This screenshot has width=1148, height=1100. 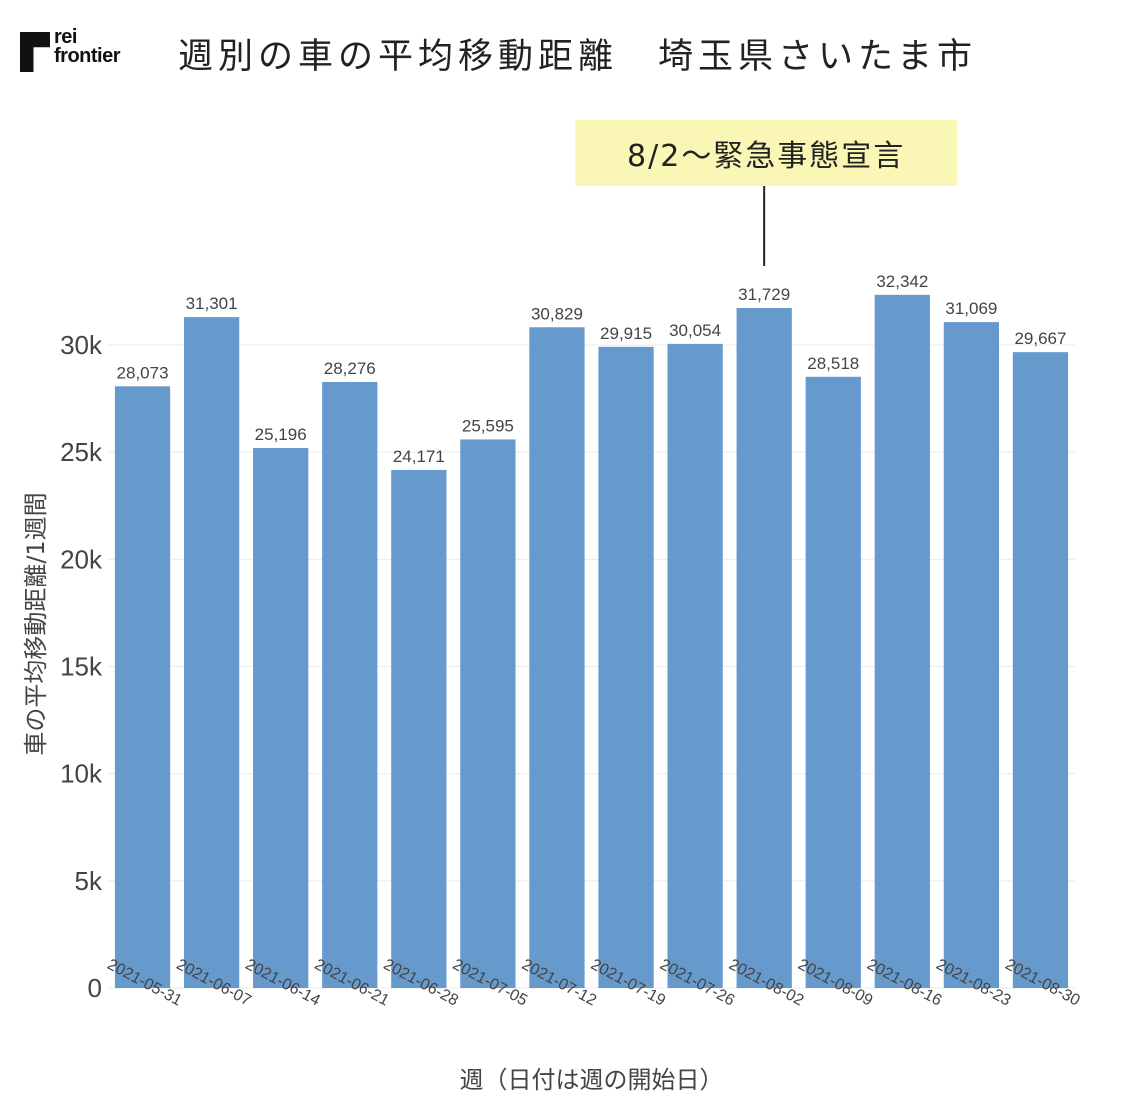 What do you see at coordinates (626, 333) in the screenshot?
I see `data-label: 29,915` at bounding box center [626, 333].